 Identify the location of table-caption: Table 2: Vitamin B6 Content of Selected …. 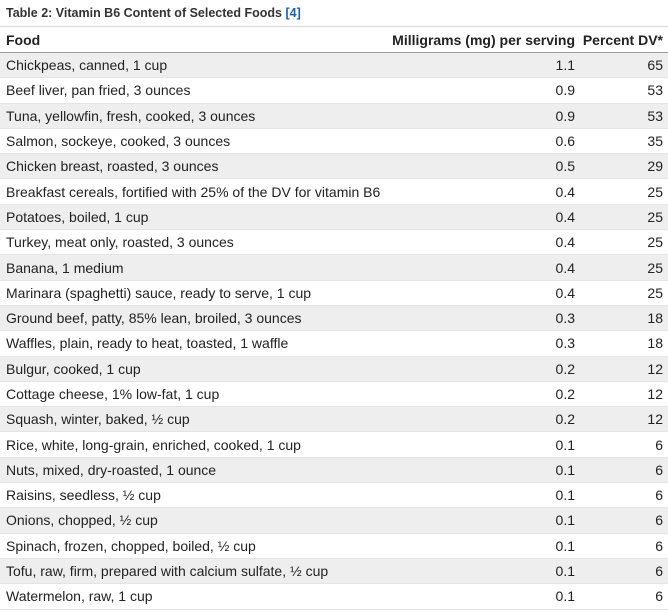
(334, 13).